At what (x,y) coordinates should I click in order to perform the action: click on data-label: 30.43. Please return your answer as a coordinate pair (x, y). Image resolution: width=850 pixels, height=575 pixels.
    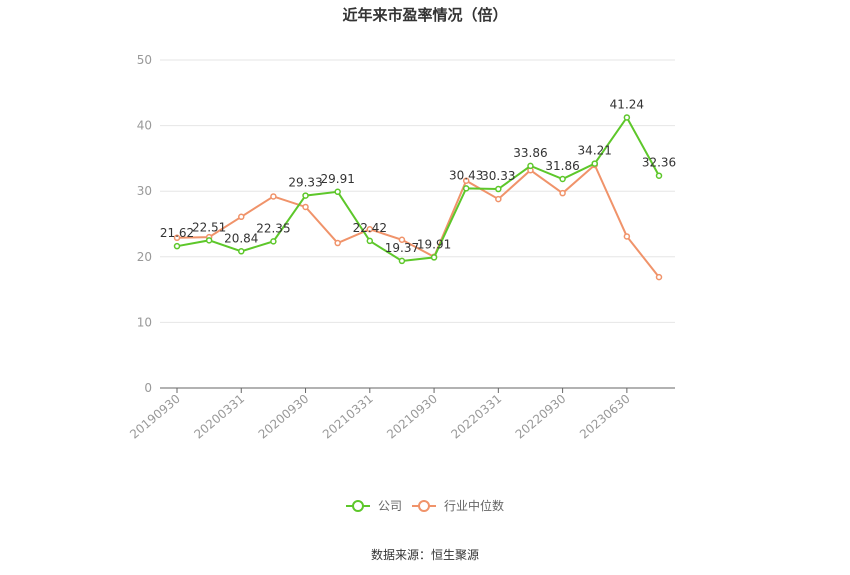
    Looking at the image, I should click on (466, 175).